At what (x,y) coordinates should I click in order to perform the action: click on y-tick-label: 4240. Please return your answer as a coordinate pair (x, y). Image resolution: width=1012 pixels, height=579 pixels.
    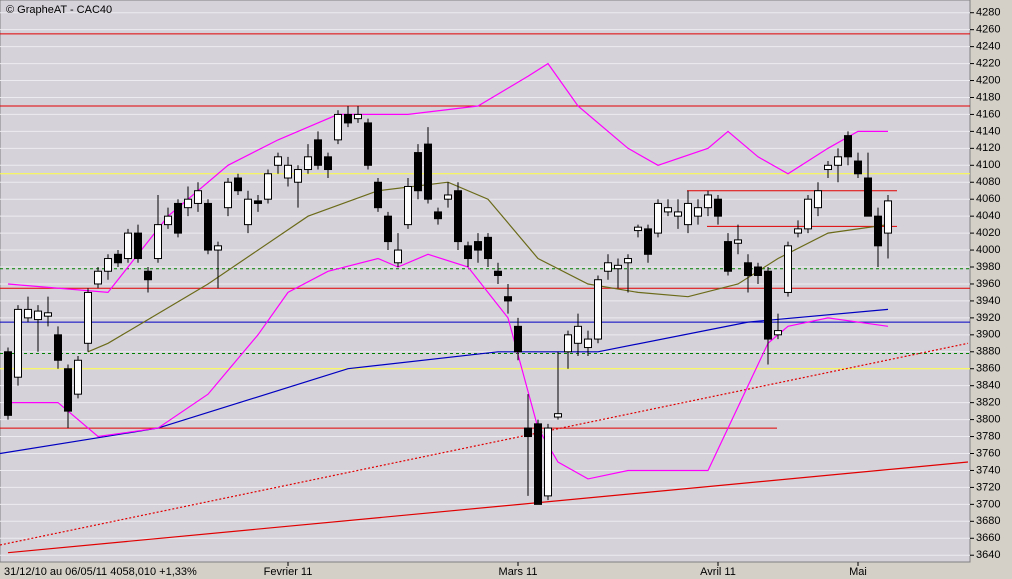
    Looking at the image, I should click on (988, 47).